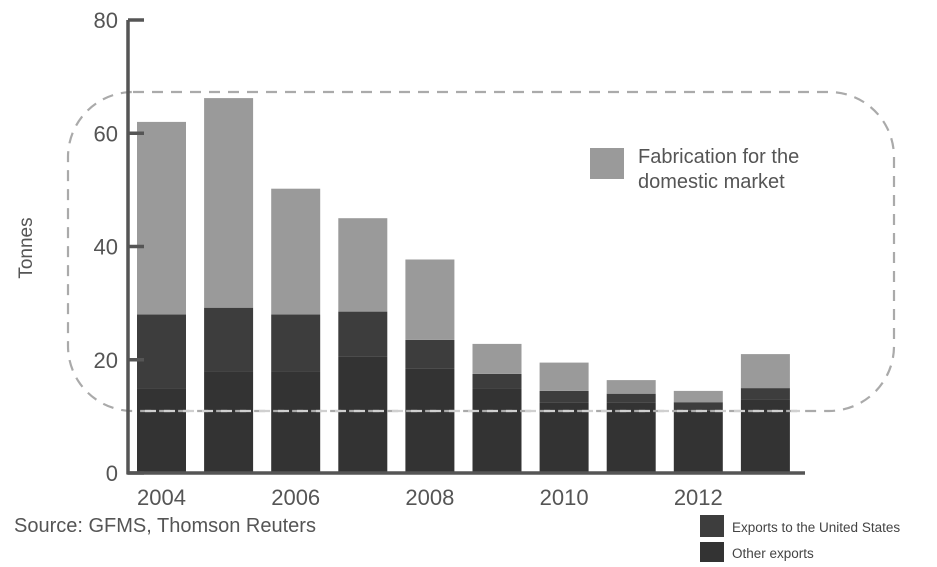 The width and height of the screenshot is (937, 567). Describe the element at coordinates (161, 497) in the screenshot. I see `x-tick-label-2004: 2004` at that location.